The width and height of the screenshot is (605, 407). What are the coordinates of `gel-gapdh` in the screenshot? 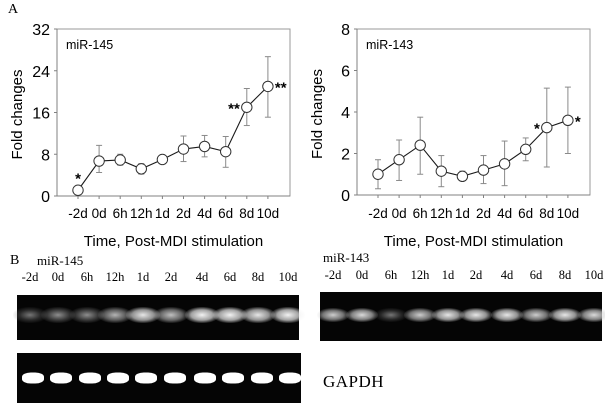 It's located at (159, 378).